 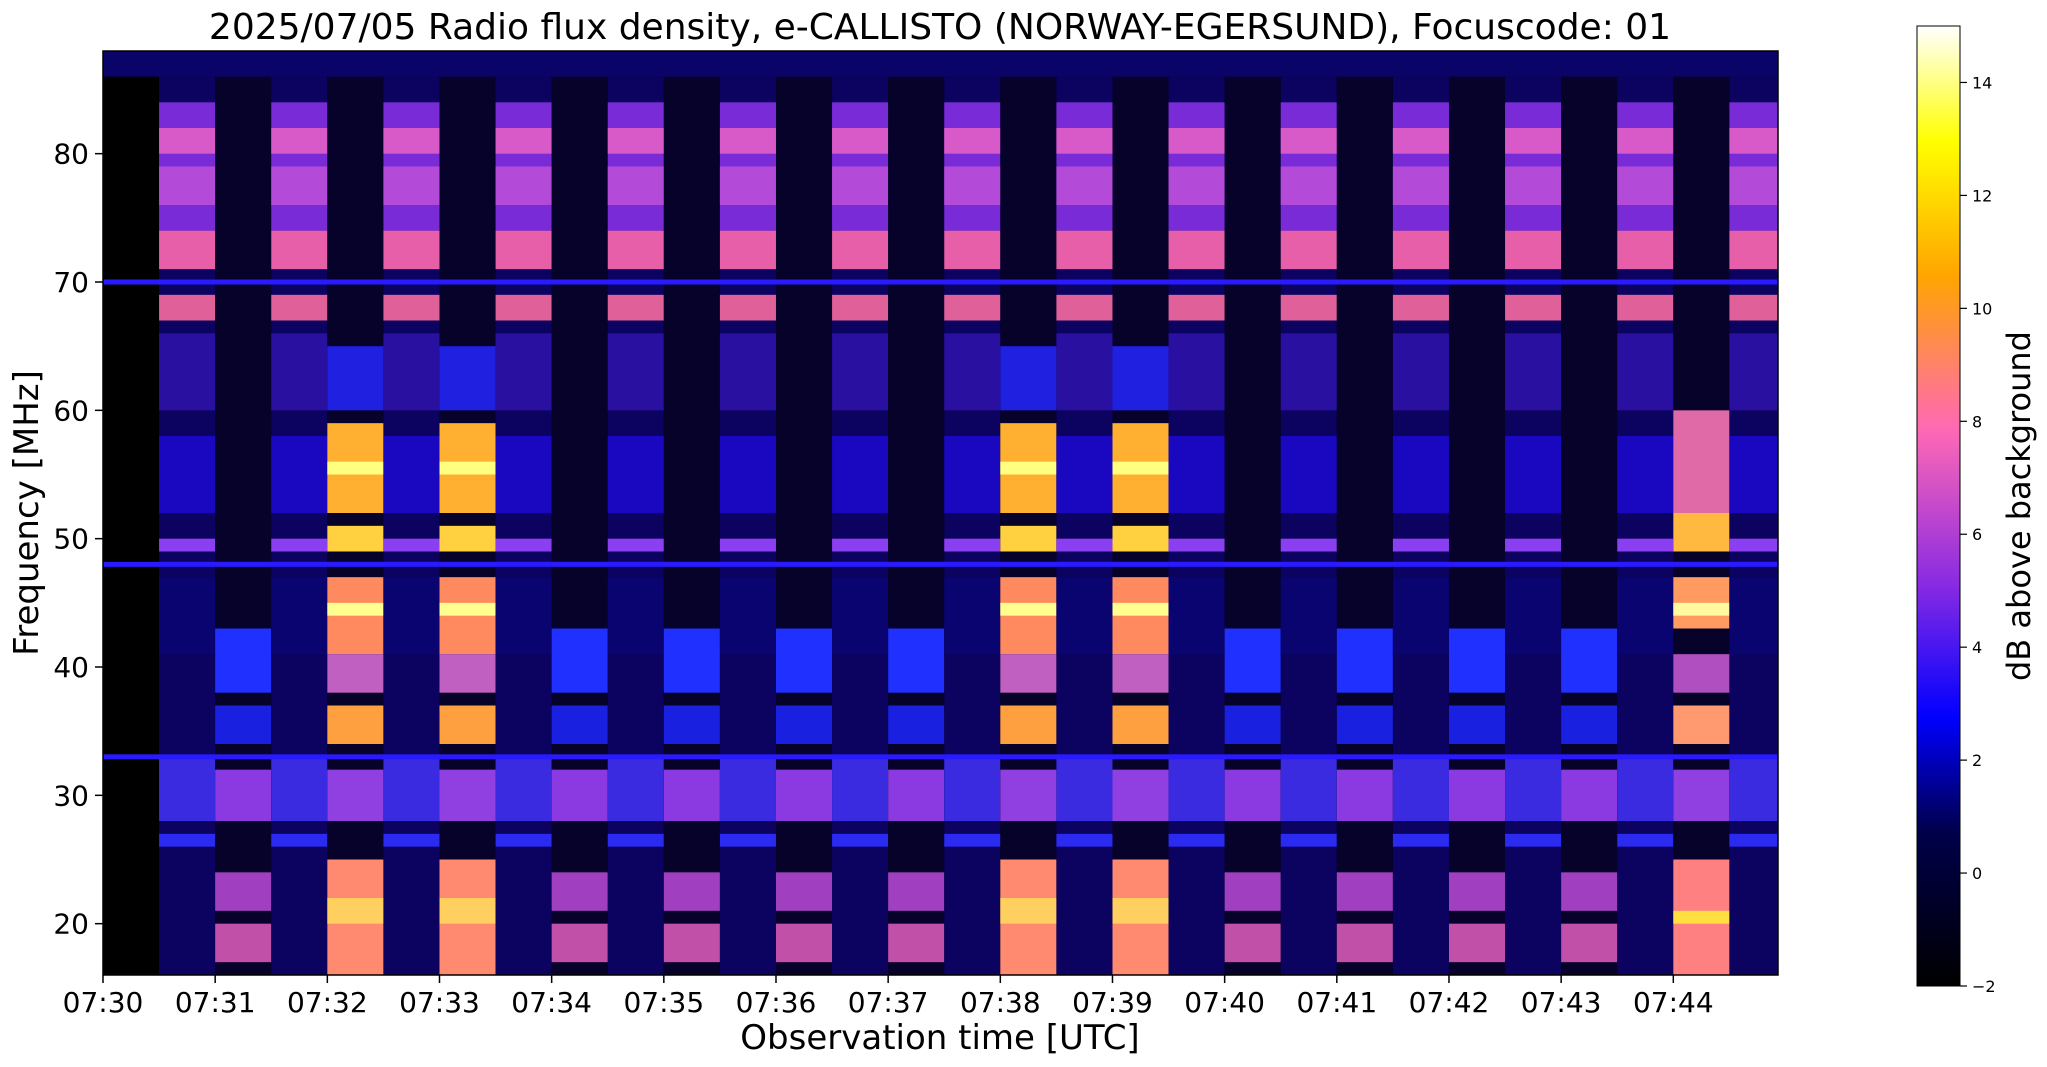 What do you see at coordinates (103, 1002) in the screenshot?
I see `x-tick-label: 07:30` at bounding box center [103, 1002].